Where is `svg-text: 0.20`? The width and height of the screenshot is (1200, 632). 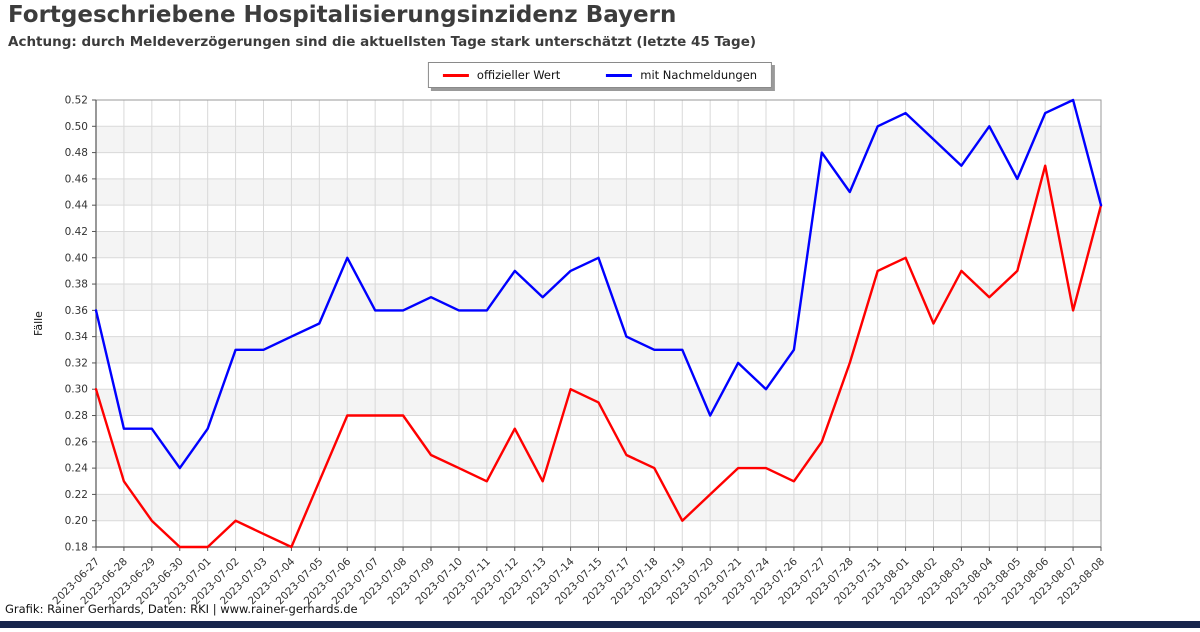
svg-text: 0.20 is located at coordinates (76, 521).